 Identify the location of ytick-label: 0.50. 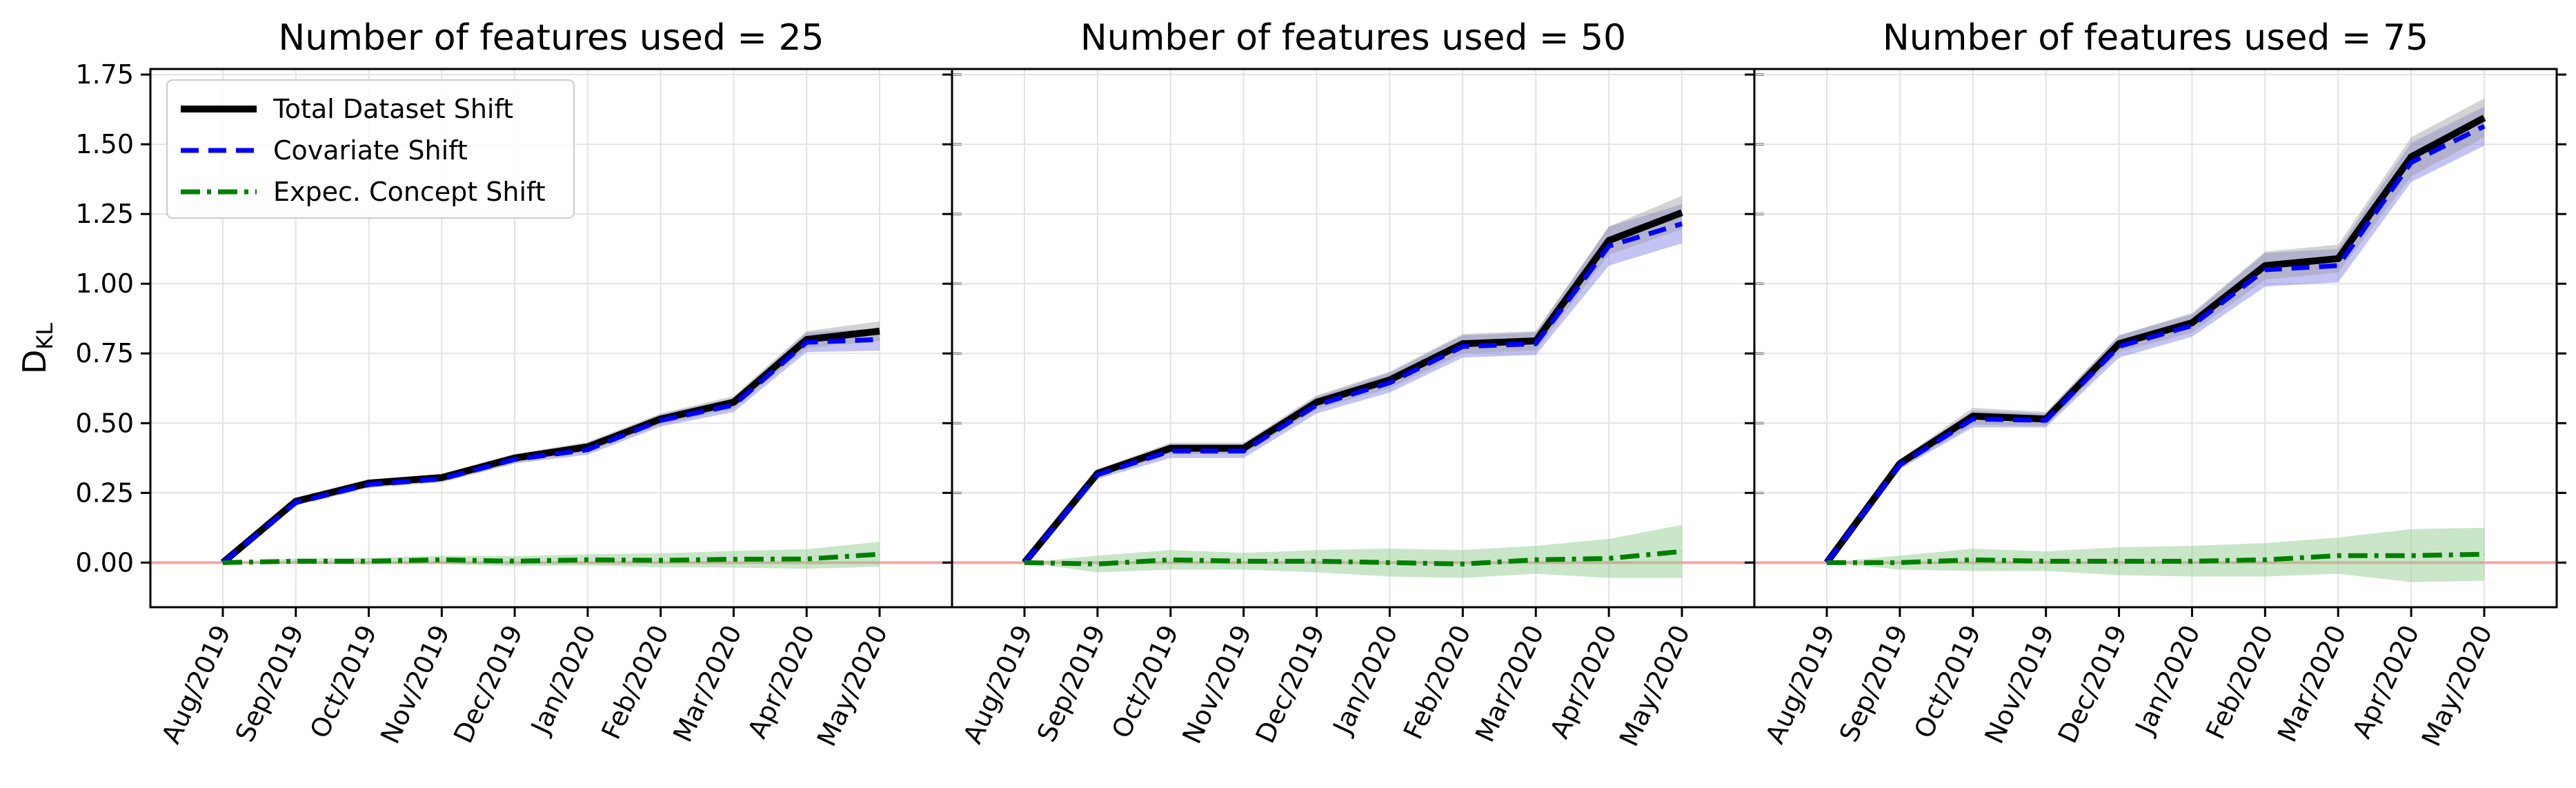
(104, 423).